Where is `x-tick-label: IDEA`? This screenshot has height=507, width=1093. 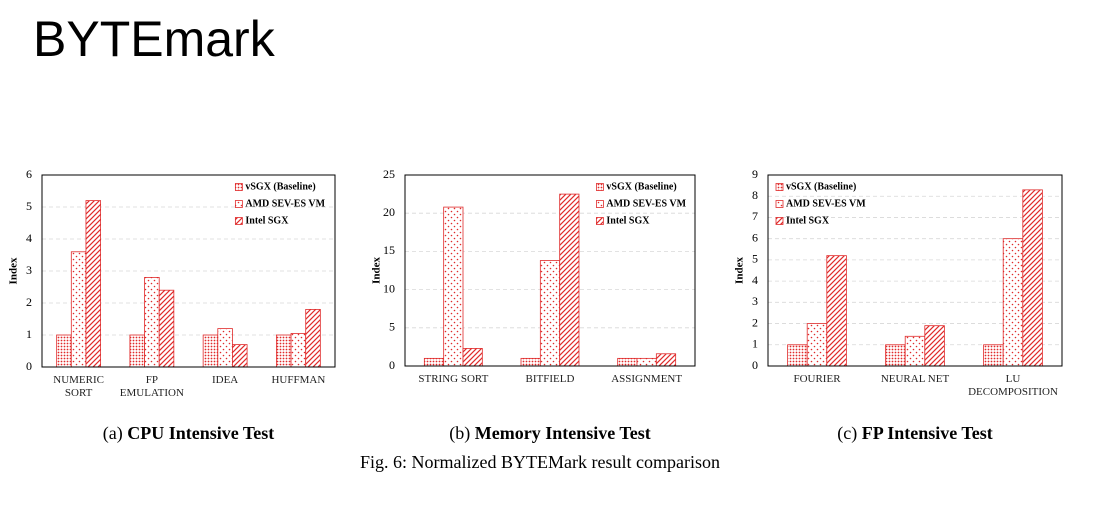
x-tick-label: IDEA is located at coordinates (225, 380).